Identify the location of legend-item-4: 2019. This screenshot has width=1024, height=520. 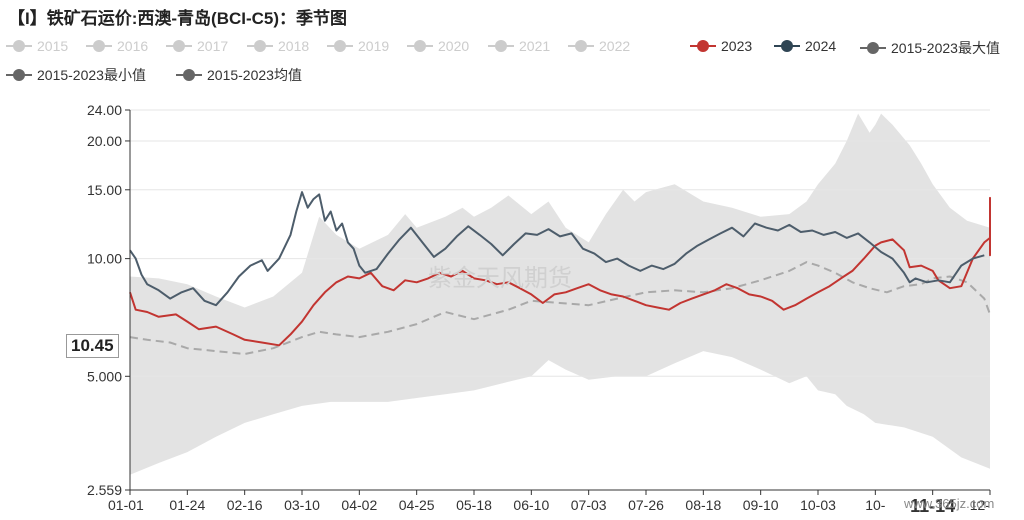
(358, 46).